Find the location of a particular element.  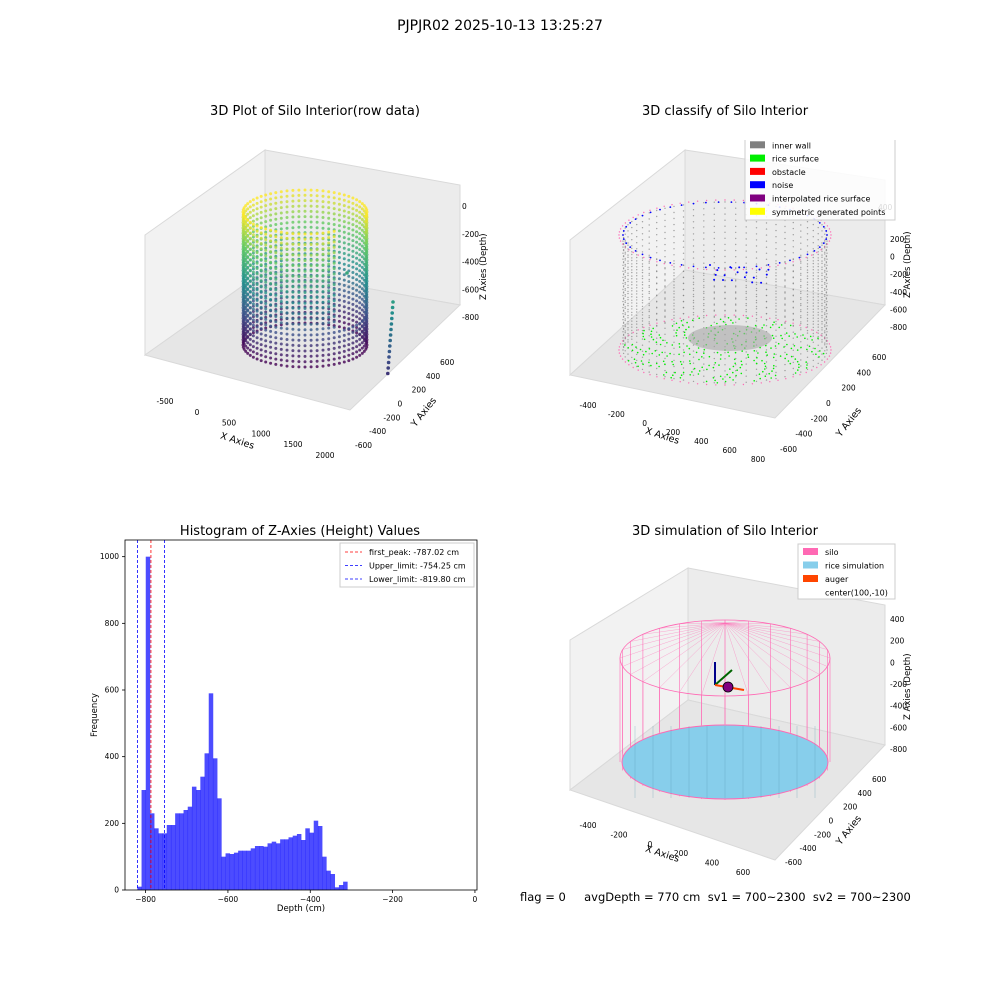

y-tick-label: 400 is located at coordinates (112, 756).